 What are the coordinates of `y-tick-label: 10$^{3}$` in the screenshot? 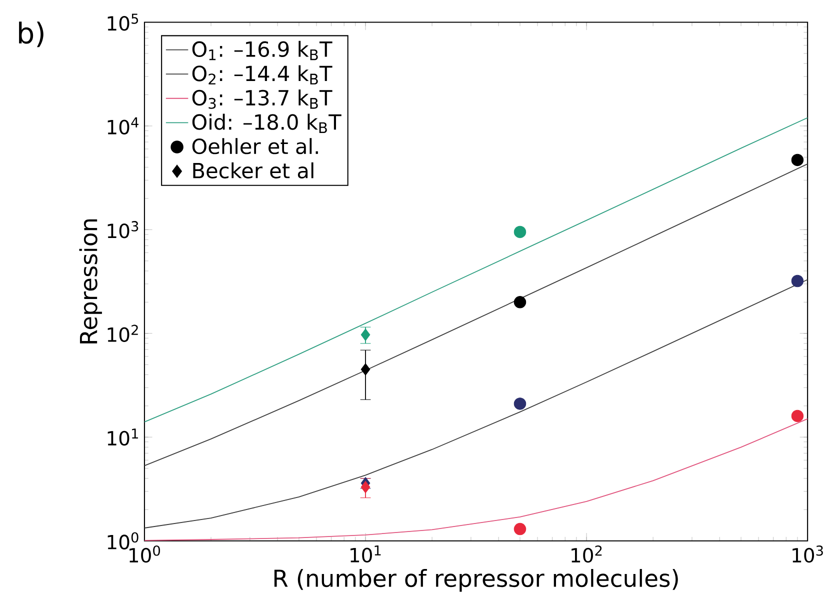 It's located at (123, 229).